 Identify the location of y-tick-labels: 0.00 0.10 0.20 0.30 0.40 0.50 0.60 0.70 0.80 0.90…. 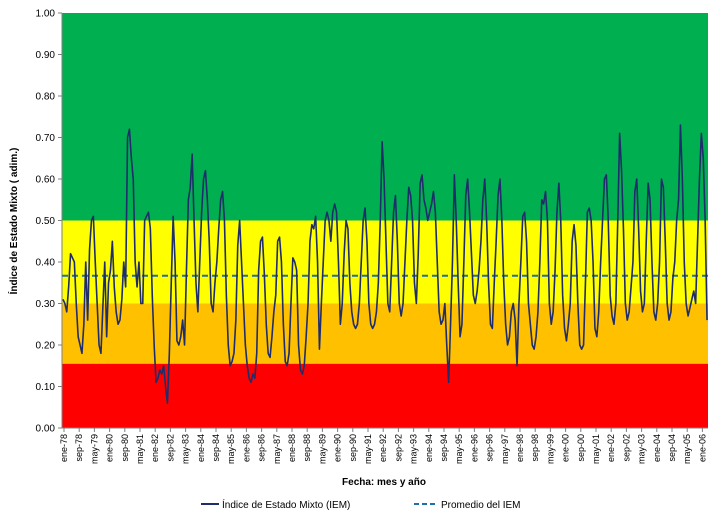
(46, 222).